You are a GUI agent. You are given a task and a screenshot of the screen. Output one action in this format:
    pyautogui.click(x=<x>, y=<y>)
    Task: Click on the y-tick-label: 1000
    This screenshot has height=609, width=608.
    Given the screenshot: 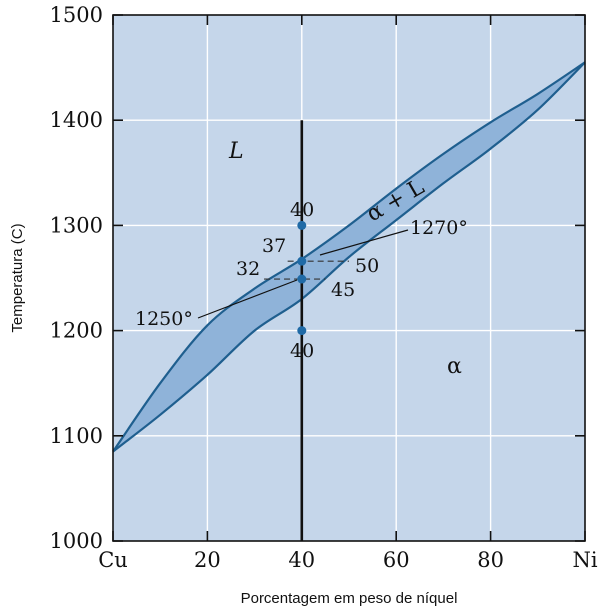 What is the action you would take?
    pyautogui.click(x=76, y=541)
    